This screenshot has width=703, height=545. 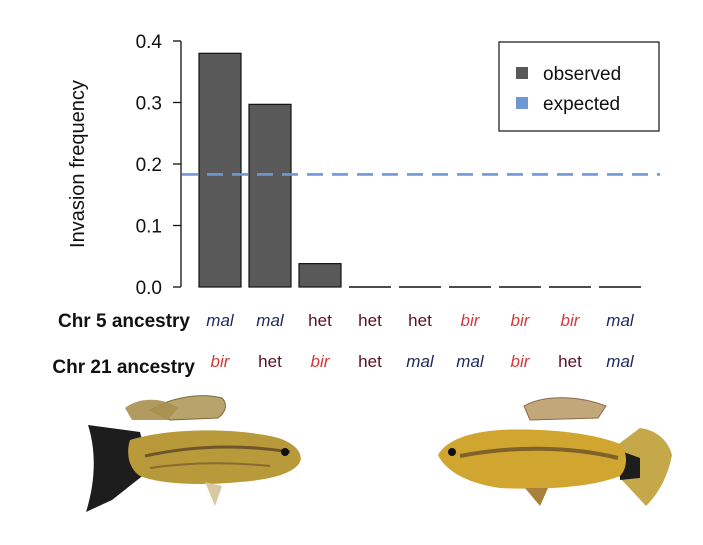 What do you see at coordinates (370, 320) in the screenshot?
I see `chr5-genotype-4: het` at bounding box center [370, 320].